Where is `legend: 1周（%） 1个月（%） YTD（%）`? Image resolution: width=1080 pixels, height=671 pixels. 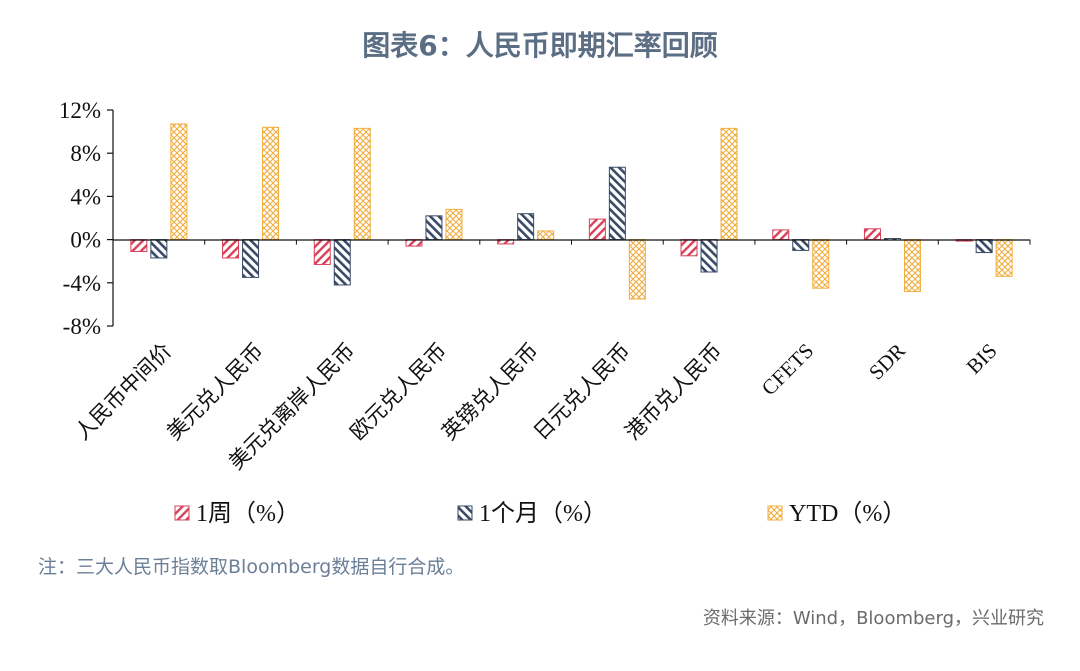 legend: 1周（%） 1个月（%） YTD（%） is located at coordinates (540, 513).